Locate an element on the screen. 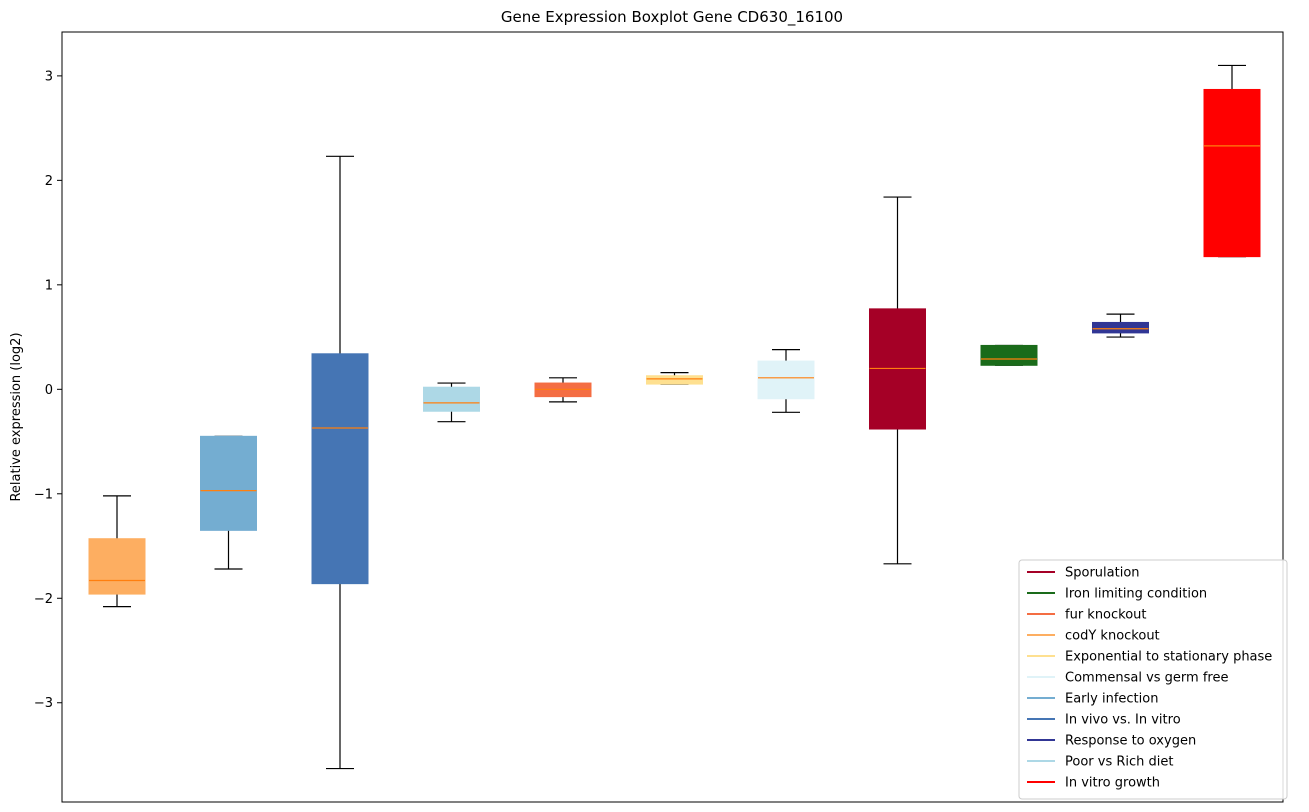 This screenshot has height=812, width=1309. legend-label: Response to oxygen is located at coordinates (1130, 741).